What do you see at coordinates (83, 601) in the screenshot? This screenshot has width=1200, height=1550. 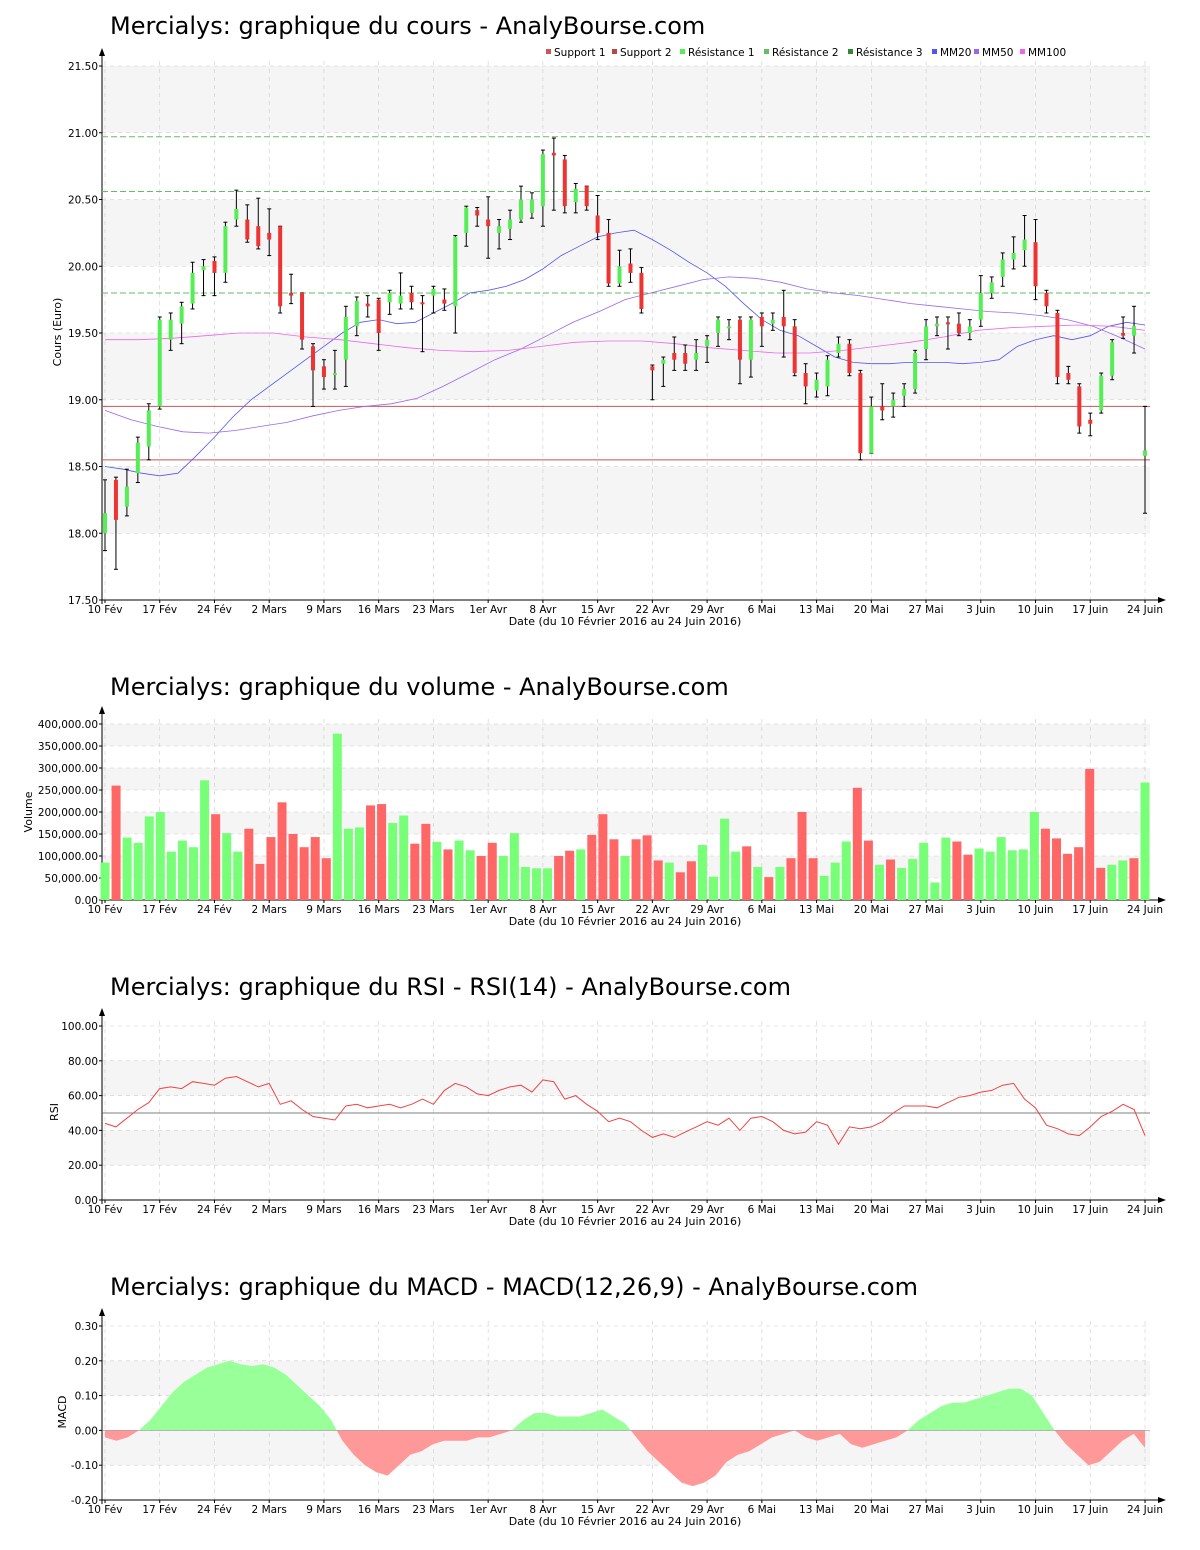 I see `price-y-tick-label: 17.50` at bounding box center [83, 601].